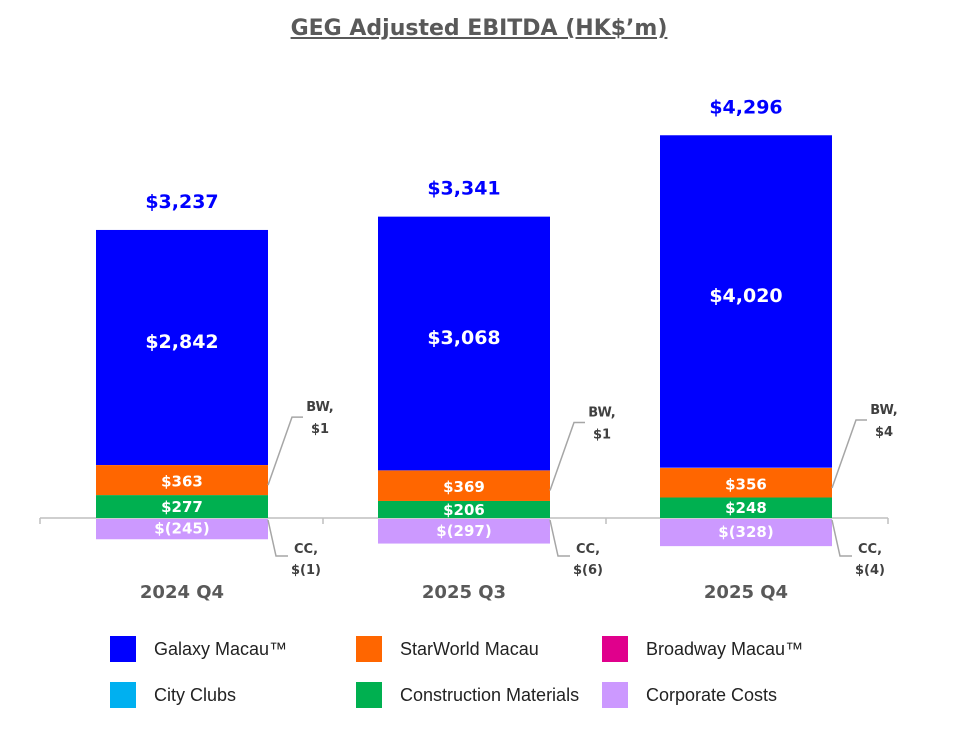 The image size is (958, 734). What do you see at coordinates (588, 570) in the screenshot?
I see `callout-label-city-clubs: $(6)` at bounding box center [588, 570].